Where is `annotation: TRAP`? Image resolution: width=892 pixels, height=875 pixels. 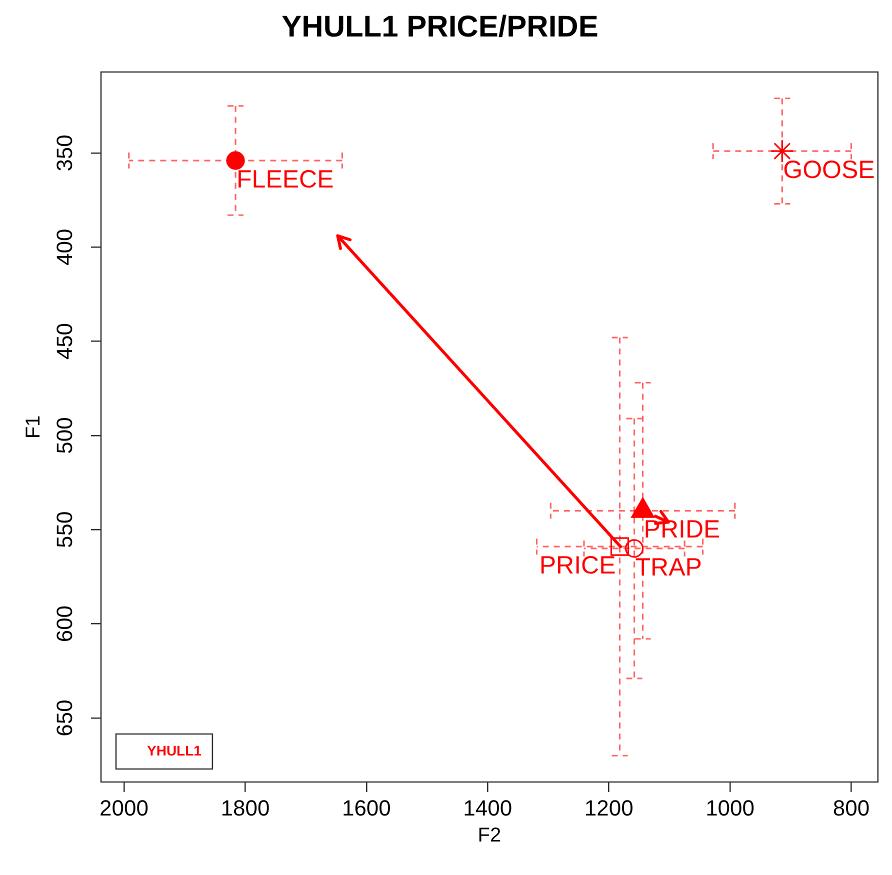
annotation: TRAP is located at coordinates (668, 567).